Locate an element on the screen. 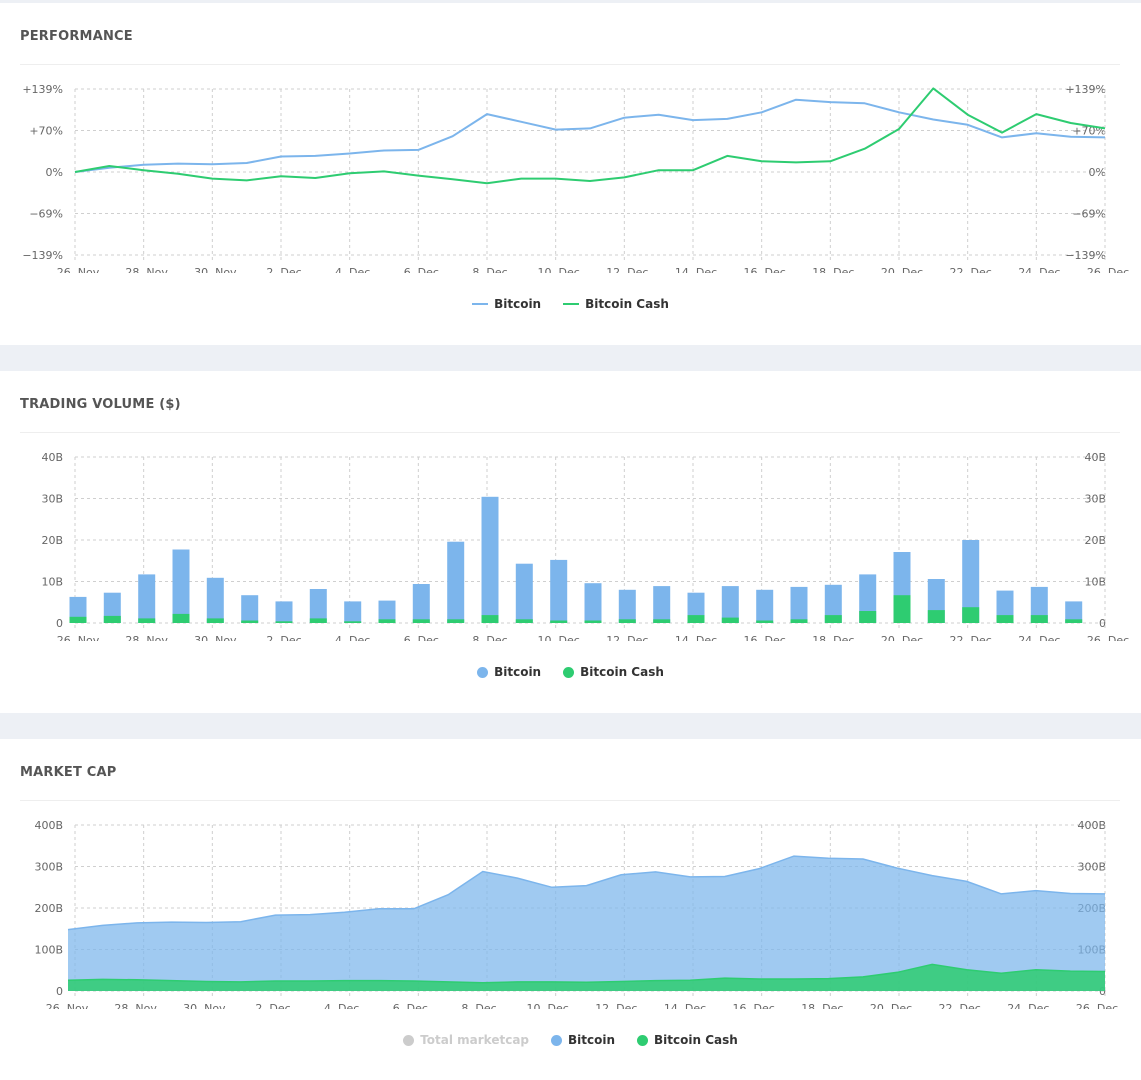  y-tick-label-left: 0 is located at coordinates (59, 623).